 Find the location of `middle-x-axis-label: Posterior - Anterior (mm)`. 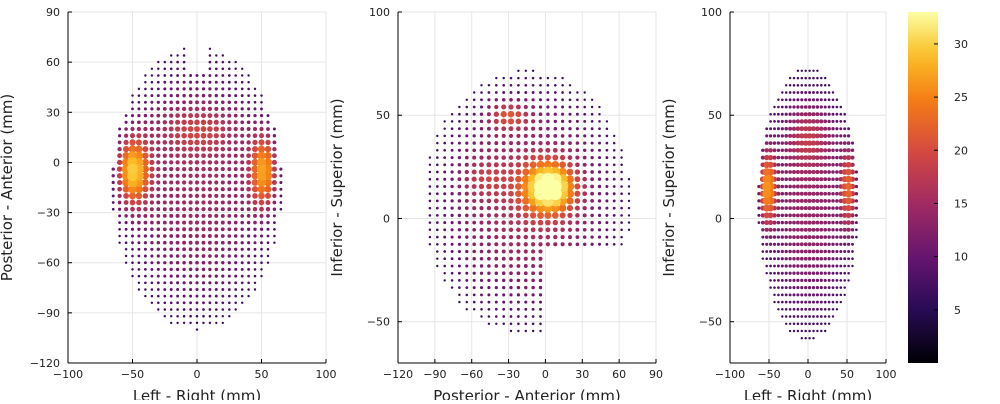

middle-x-axis-label: Posterior - Anterior (mm) is located at coordinates (527, 393).